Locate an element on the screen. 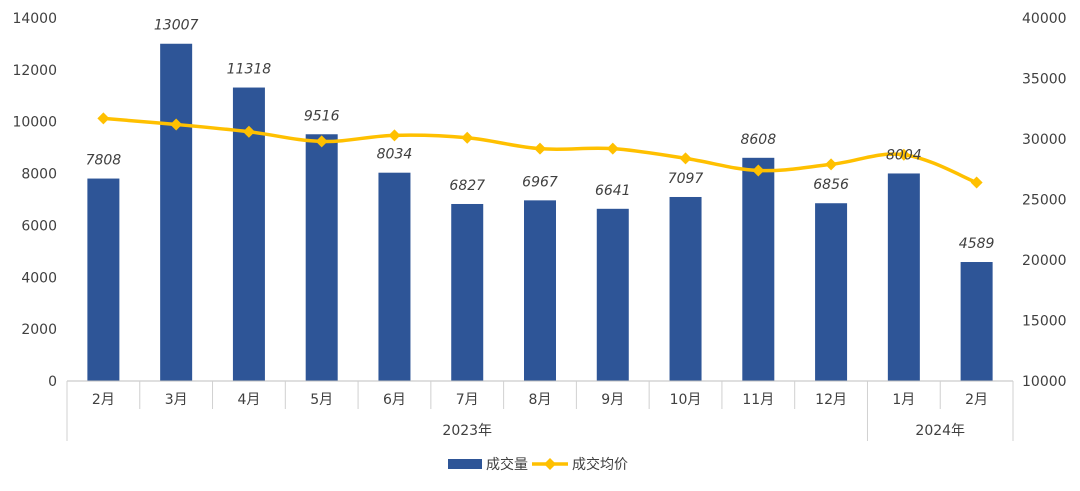  bar-data-label: 8608 is located at coordinates (758, 140).